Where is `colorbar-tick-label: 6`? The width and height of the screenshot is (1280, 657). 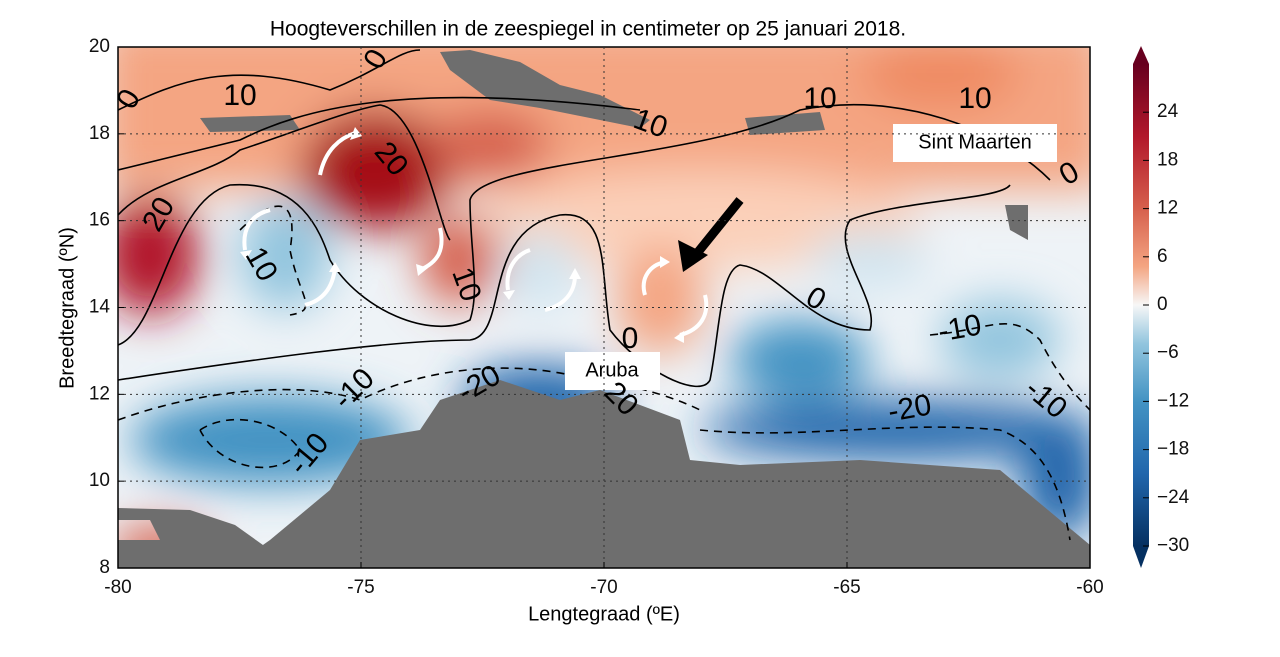 colorbar-tick-label: 6 is located at coordinates (1162, 256).